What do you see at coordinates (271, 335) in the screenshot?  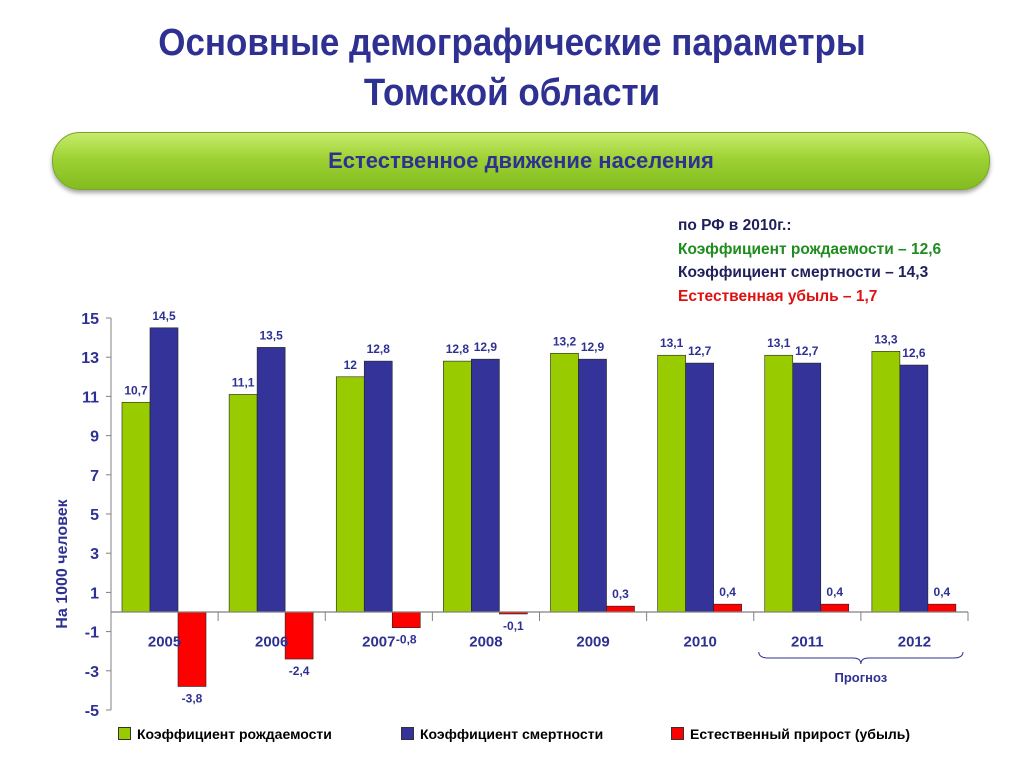 I see `label-death: 13,5` at bounding box center [271, 335].